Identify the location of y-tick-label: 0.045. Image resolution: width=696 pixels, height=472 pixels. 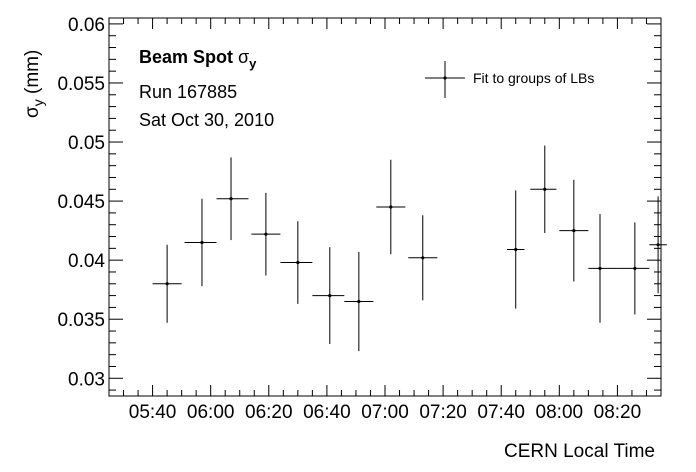
(81, 202).